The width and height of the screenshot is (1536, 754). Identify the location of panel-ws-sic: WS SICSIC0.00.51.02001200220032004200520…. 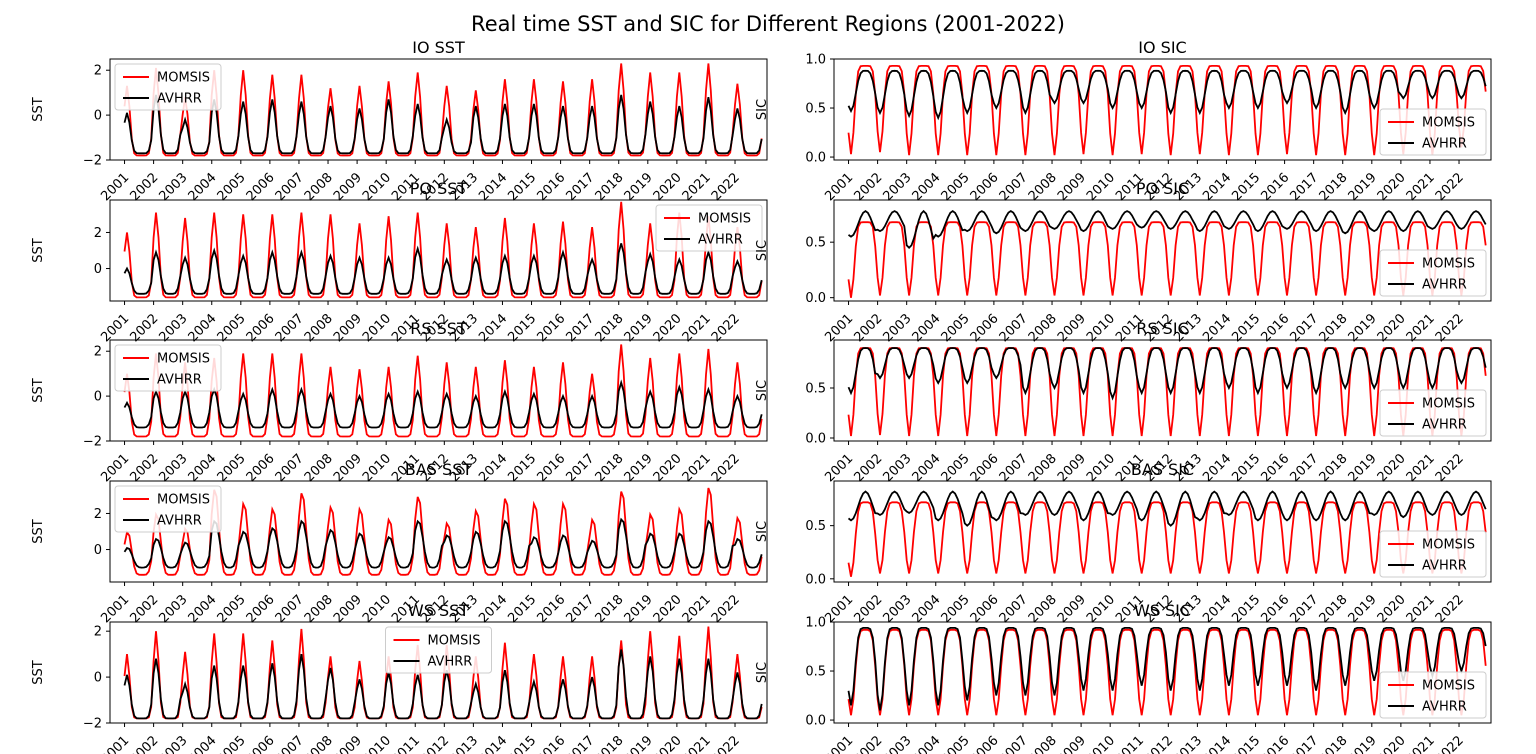
(1123, 677).